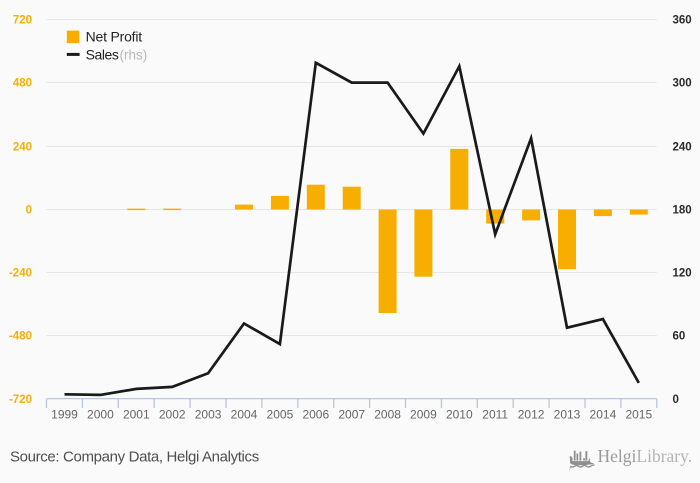 The image size is (700, 483). Describe the element at coordinates (20, 337) in the screenshot. I see `svg-text: -480` at that location.